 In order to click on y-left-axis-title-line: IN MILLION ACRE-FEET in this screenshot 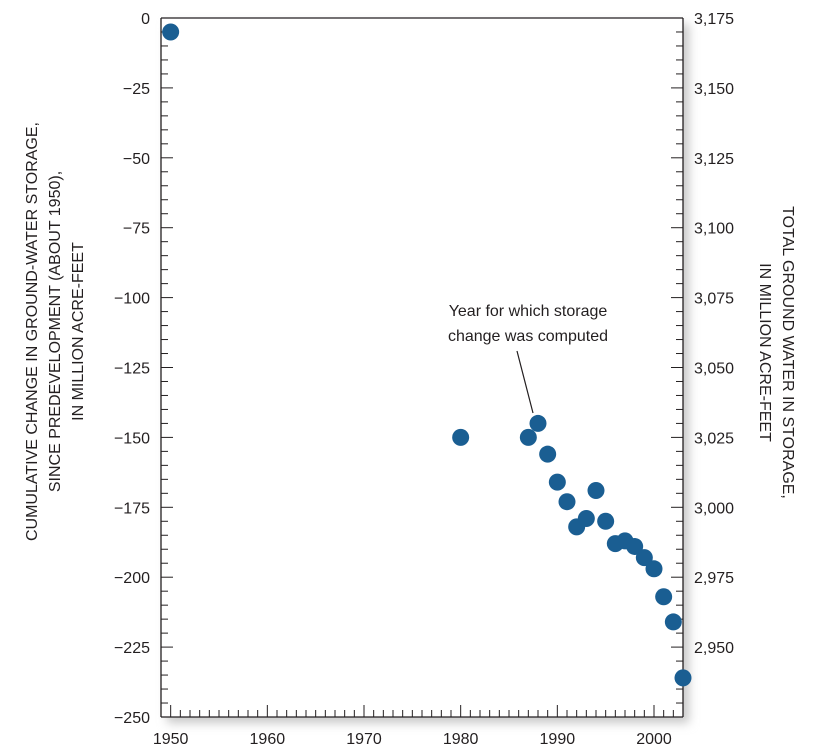, I will do `click(78, 331)`.